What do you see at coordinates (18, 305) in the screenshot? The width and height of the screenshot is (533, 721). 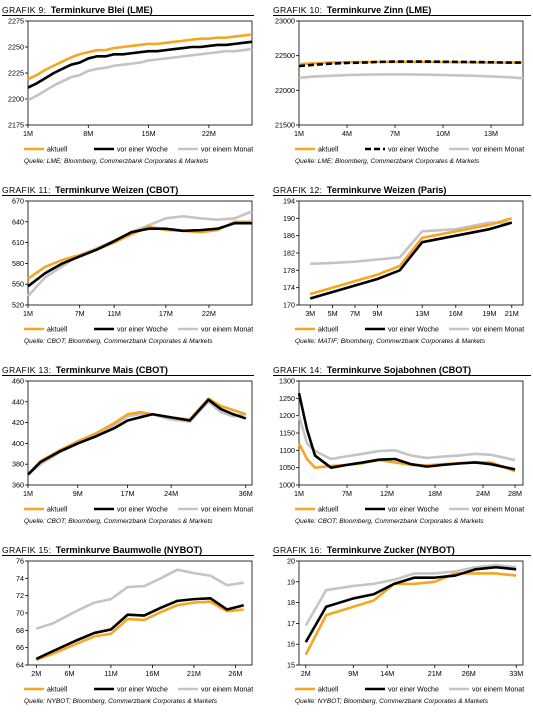 I see `y-tick-label: 520` at bounding box center [18, 305].